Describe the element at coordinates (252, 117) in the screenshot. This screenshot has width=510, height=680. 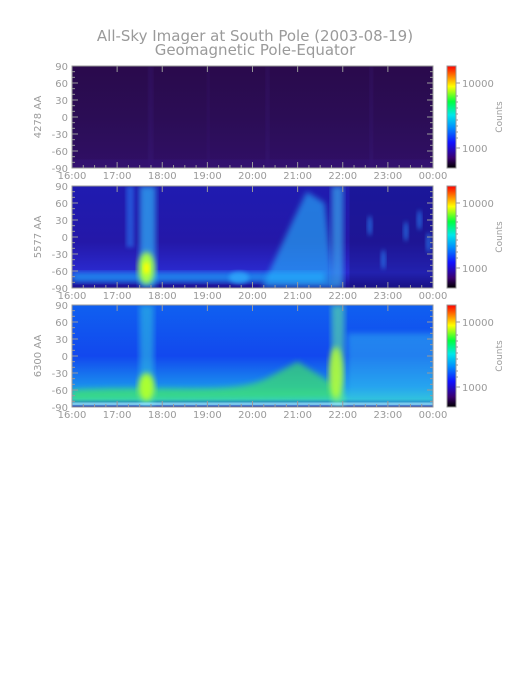
I see `heatmap-background` at that location.